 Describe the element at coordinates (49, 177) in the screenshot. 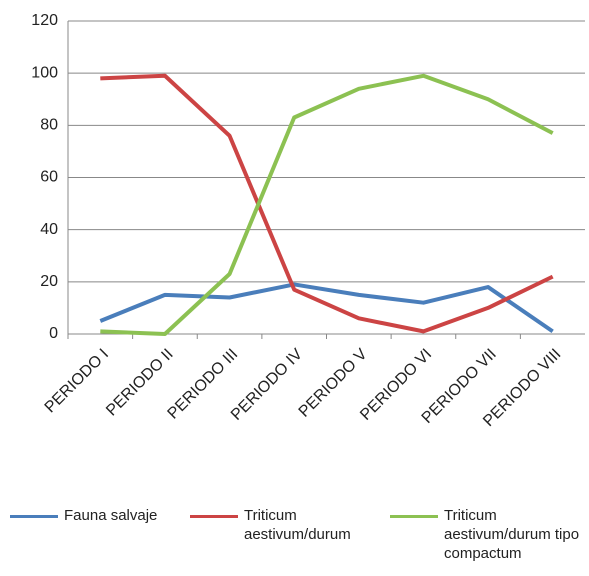

I see `y-tick-label: 60` at that location.